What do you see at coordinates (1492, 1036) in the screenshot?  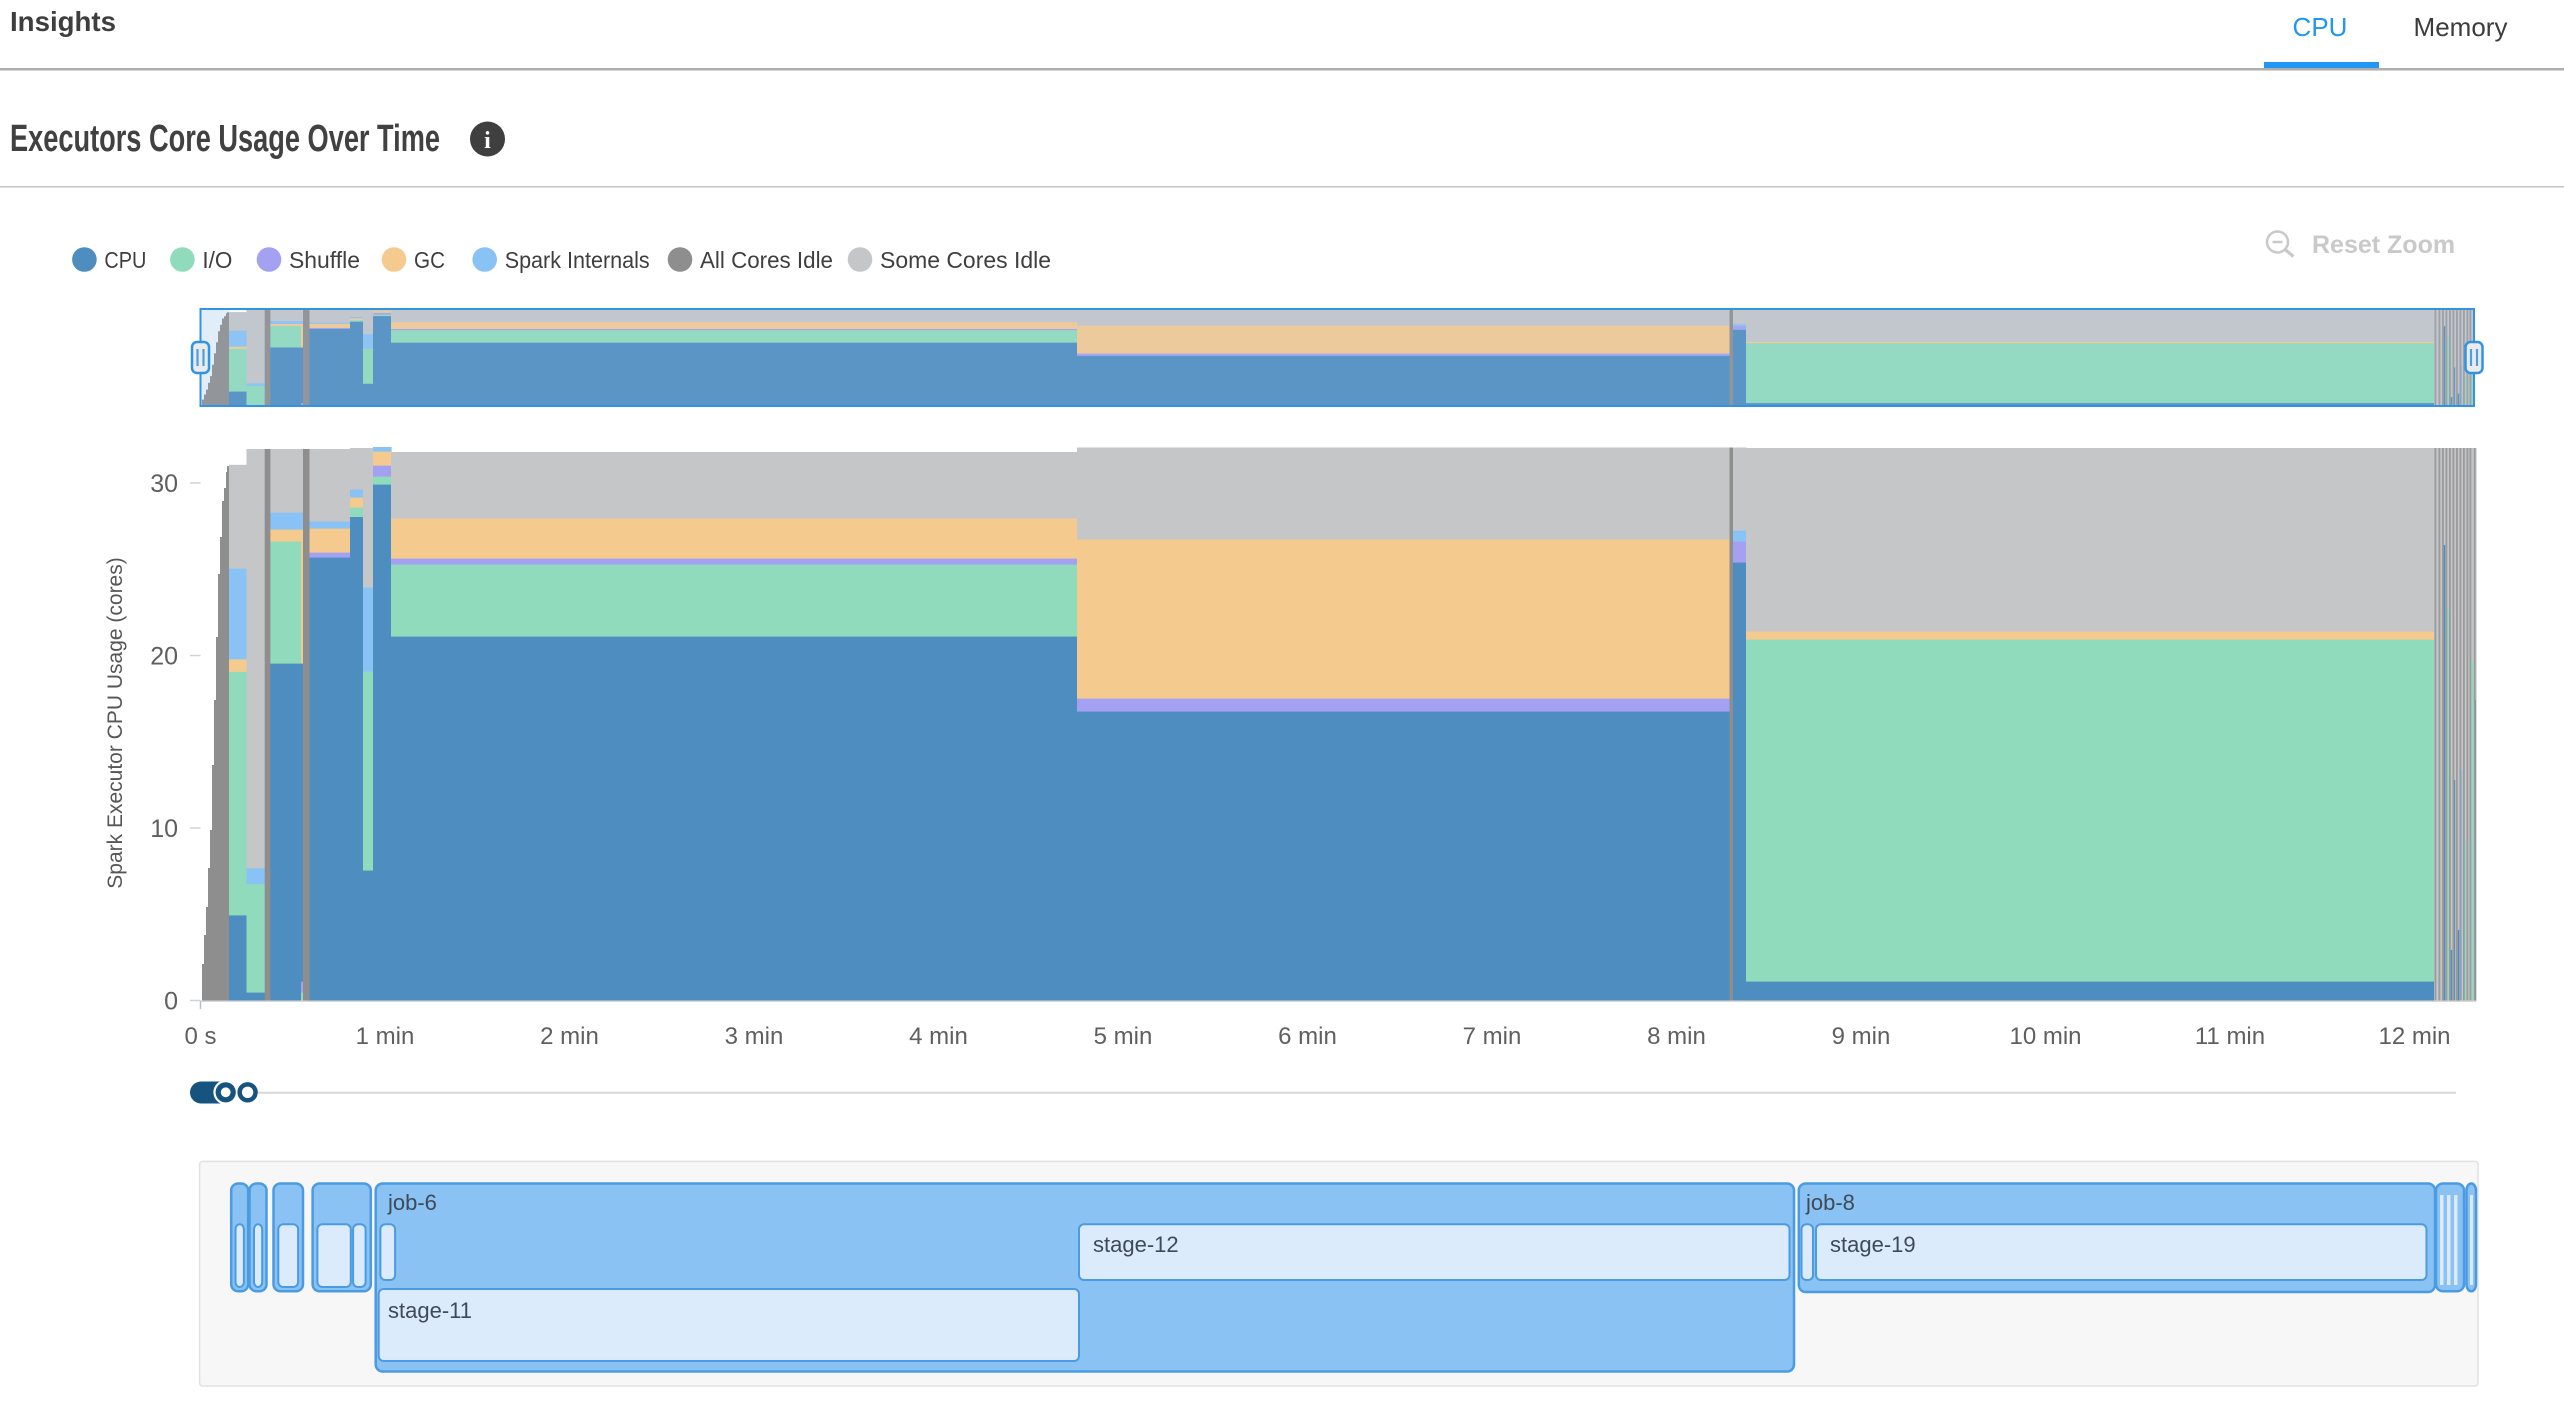 I see `svg-text: 7 min` at bounding box center [1492, 1036].